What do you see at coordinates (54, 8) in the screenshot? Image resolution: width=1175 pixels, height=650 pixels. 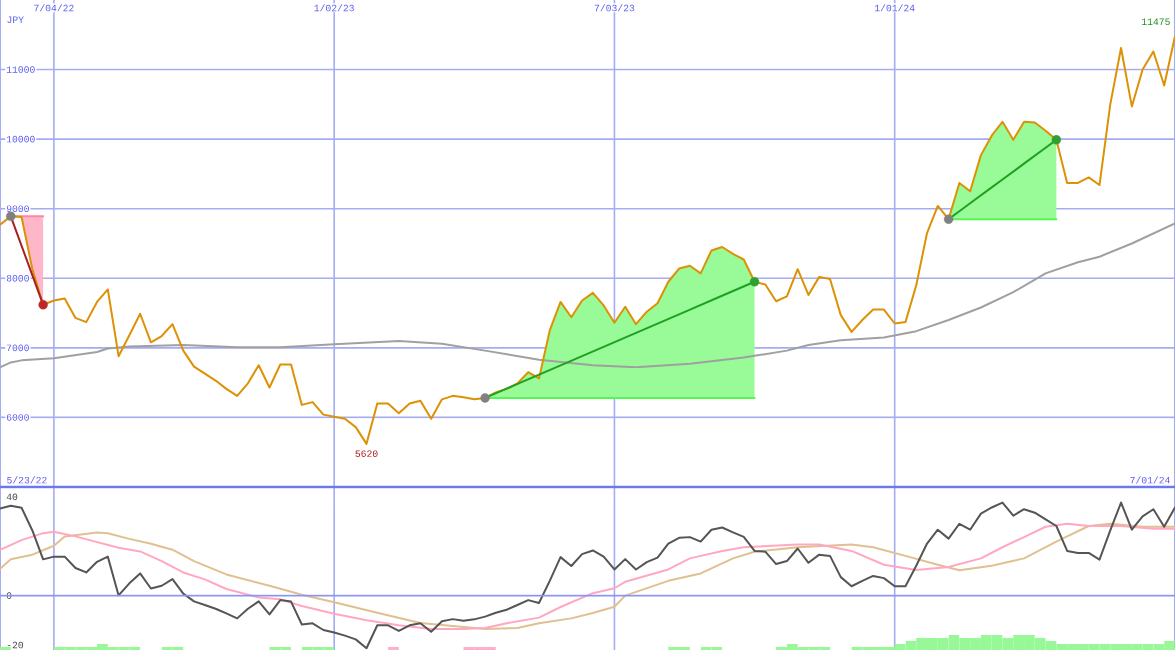 I see `x-tick-label: 7/04/22` at bounding box center [54, 8].